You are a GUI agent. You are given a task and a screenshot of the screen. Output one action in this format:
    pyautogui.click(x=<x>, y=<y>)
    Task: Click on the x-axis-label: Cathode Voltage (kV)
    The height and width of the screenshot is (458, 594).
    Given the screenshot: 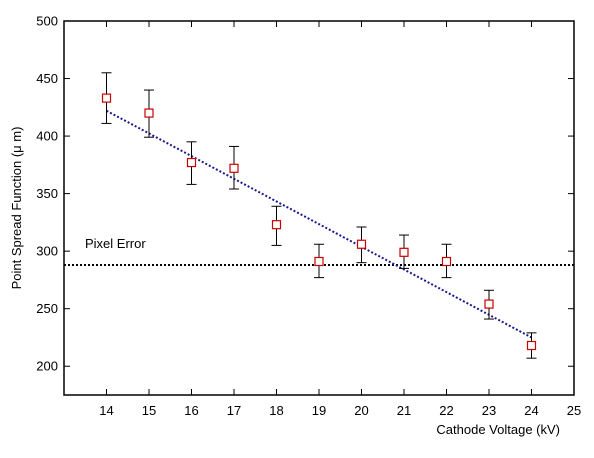 What is the action you would take?
    pyautogui.click(x=498, y=429)
    